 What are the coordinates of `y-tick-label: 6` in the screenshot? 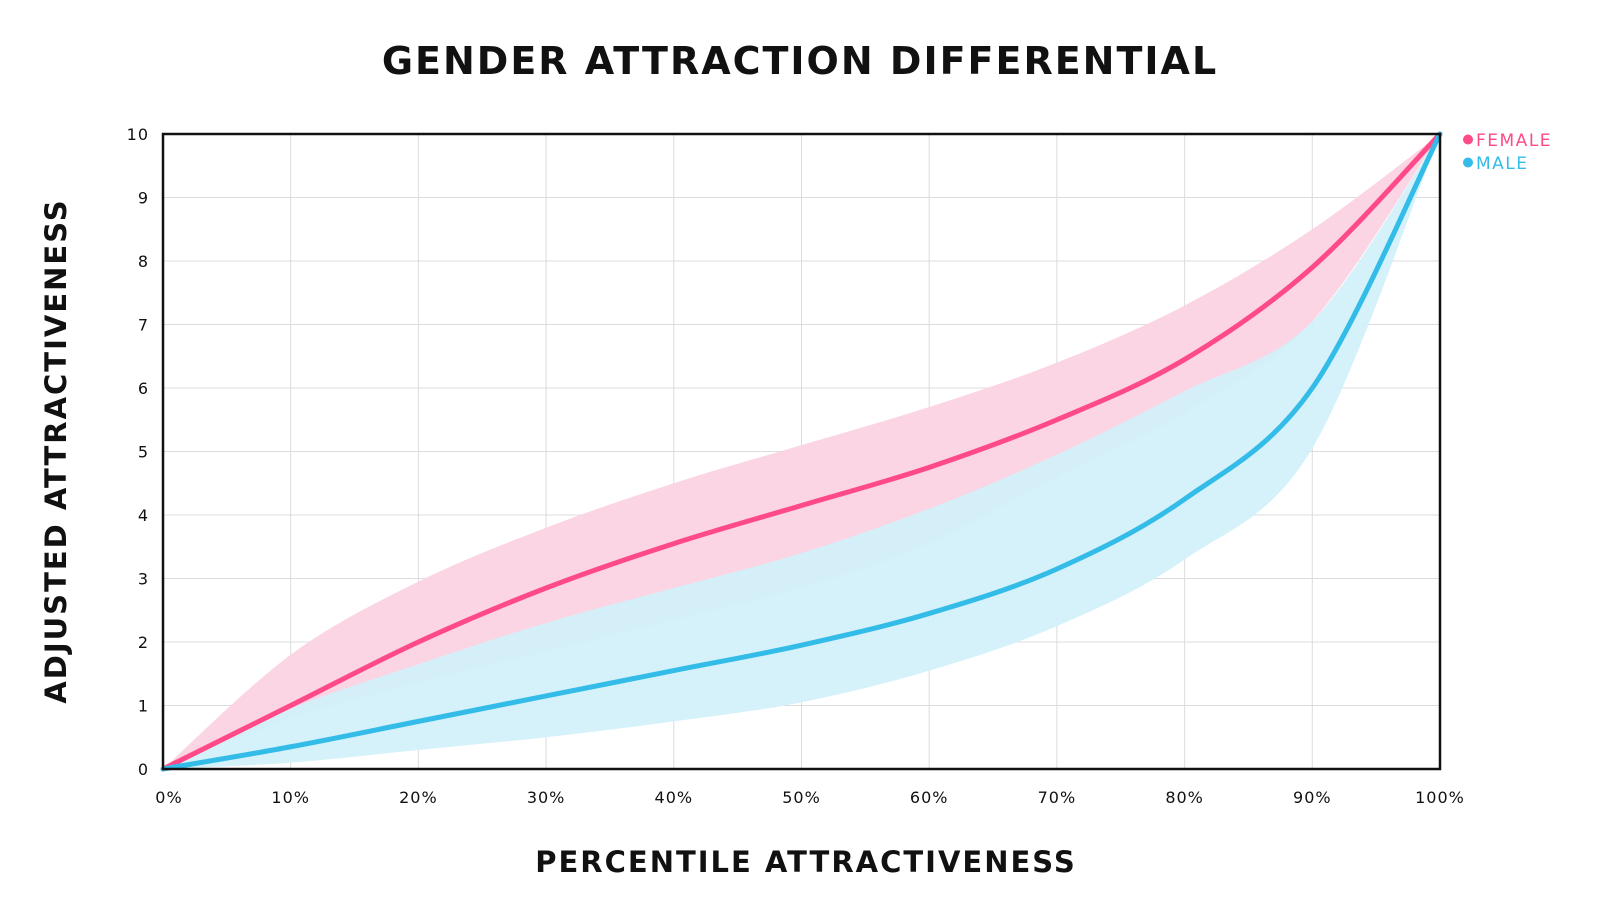 It's located at (143, 388).